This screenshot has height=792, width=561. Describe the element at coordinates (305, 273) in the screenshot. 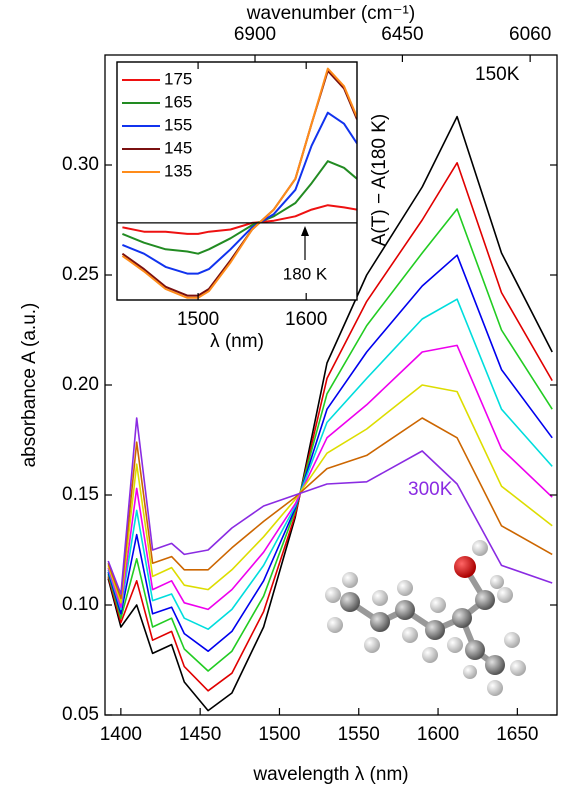

I see `annotation: 180 K` at that location.